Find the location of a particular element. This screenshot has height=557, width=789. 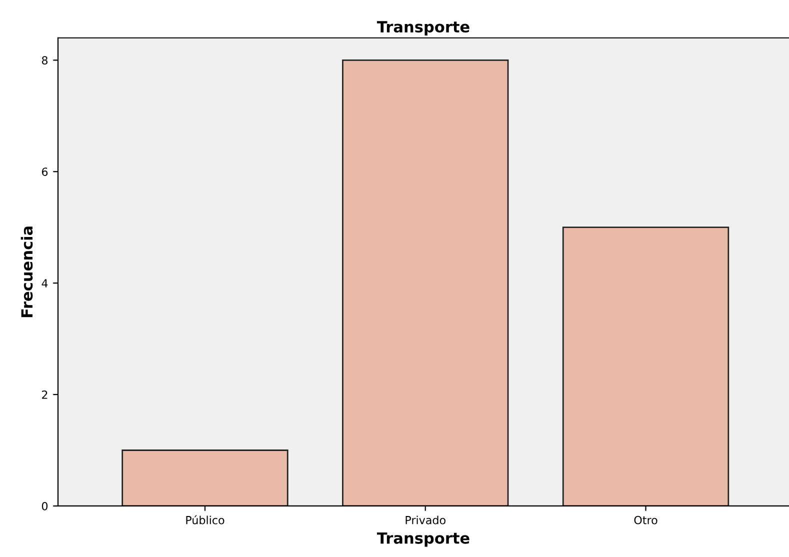

x-axis-title: Transporte is located at coordinates (423, 539).